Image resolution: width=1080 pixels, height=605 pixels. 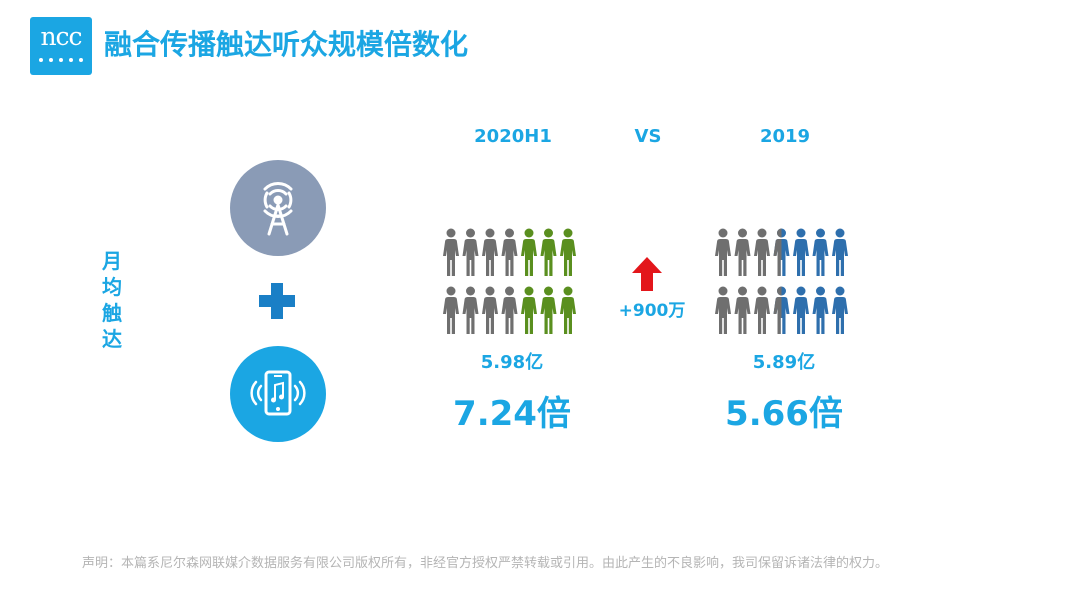 What do you see at coordinates (652, 311) in the screenshot?
I see `change-label: +900万` at bounding box center [652, 311].